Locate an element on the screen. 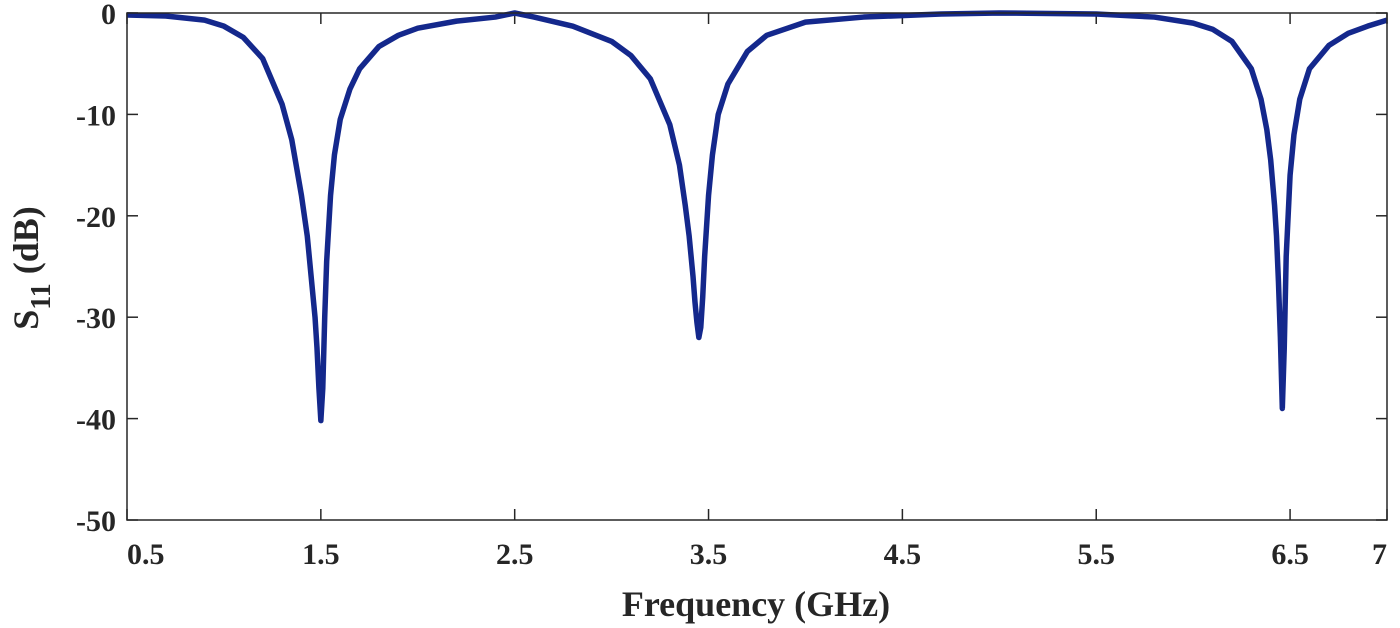  y-axis-label: S11 (dB) is located at coordinates (31, 268).